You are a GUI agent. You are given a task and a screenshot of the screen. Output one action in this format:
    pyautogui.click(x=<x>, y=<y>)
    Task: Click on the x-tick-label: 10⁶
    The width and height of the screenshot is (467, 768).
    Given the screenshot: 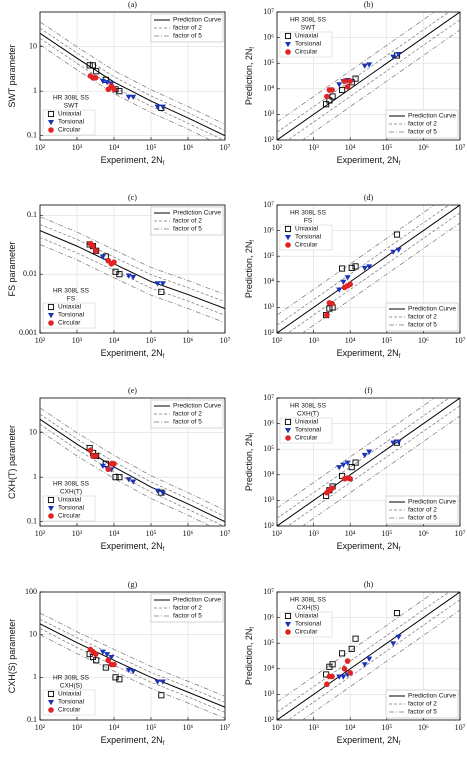 What is the action you would take?
    pyautogui.click(x=188, y=533)
    